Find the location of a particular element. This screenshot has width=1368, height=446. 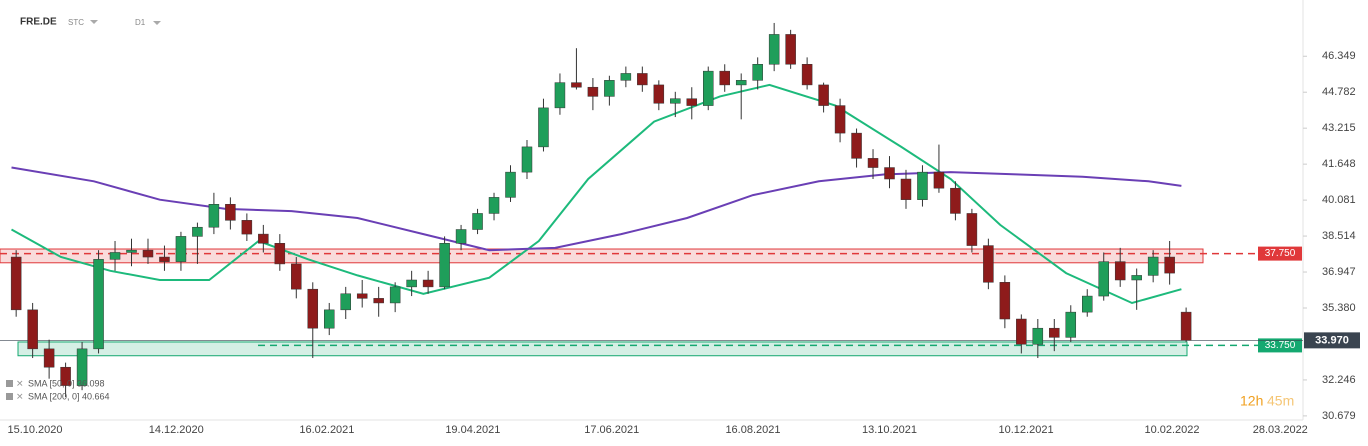

symbol: FRE.DE is located at coordinates (38, 22).